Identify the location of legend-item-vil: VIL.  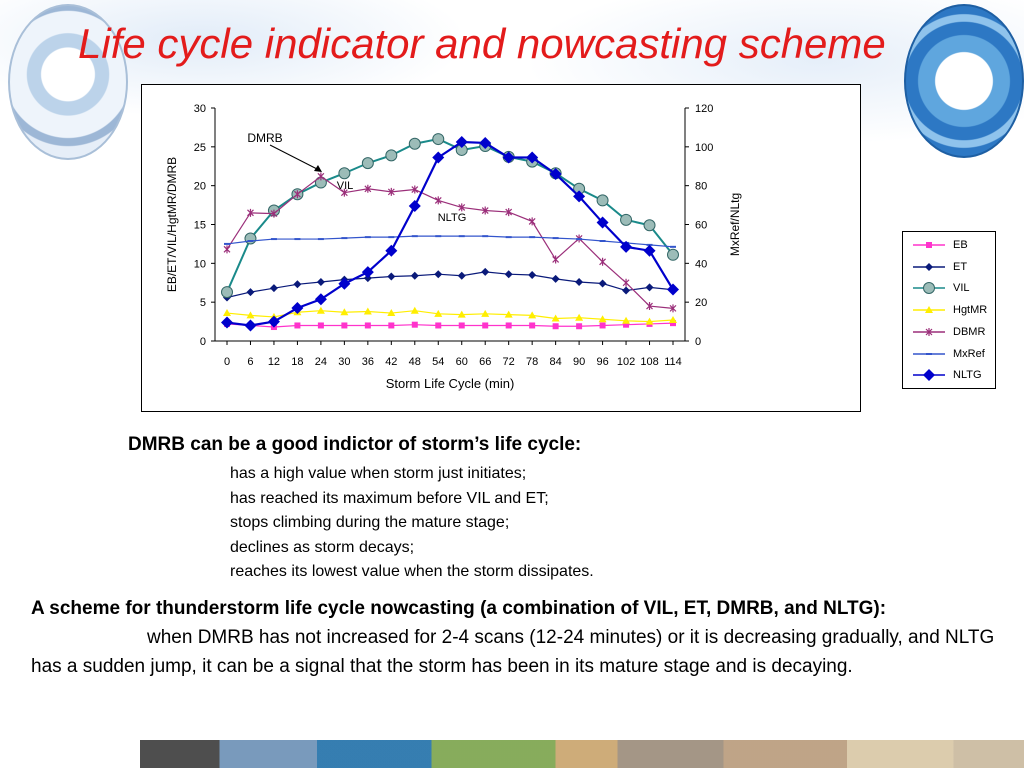
(951, 289).